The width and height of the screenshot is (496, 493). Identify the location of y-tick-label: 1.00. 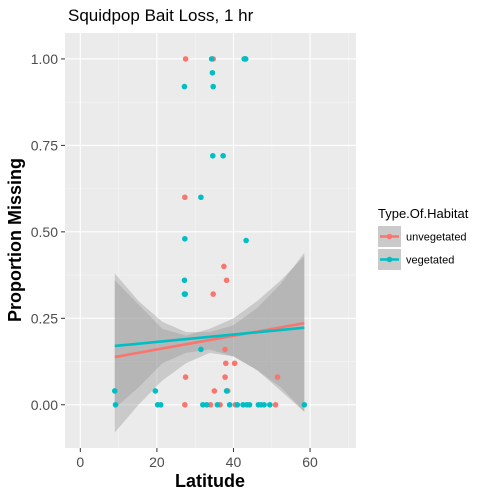
(44, 59).